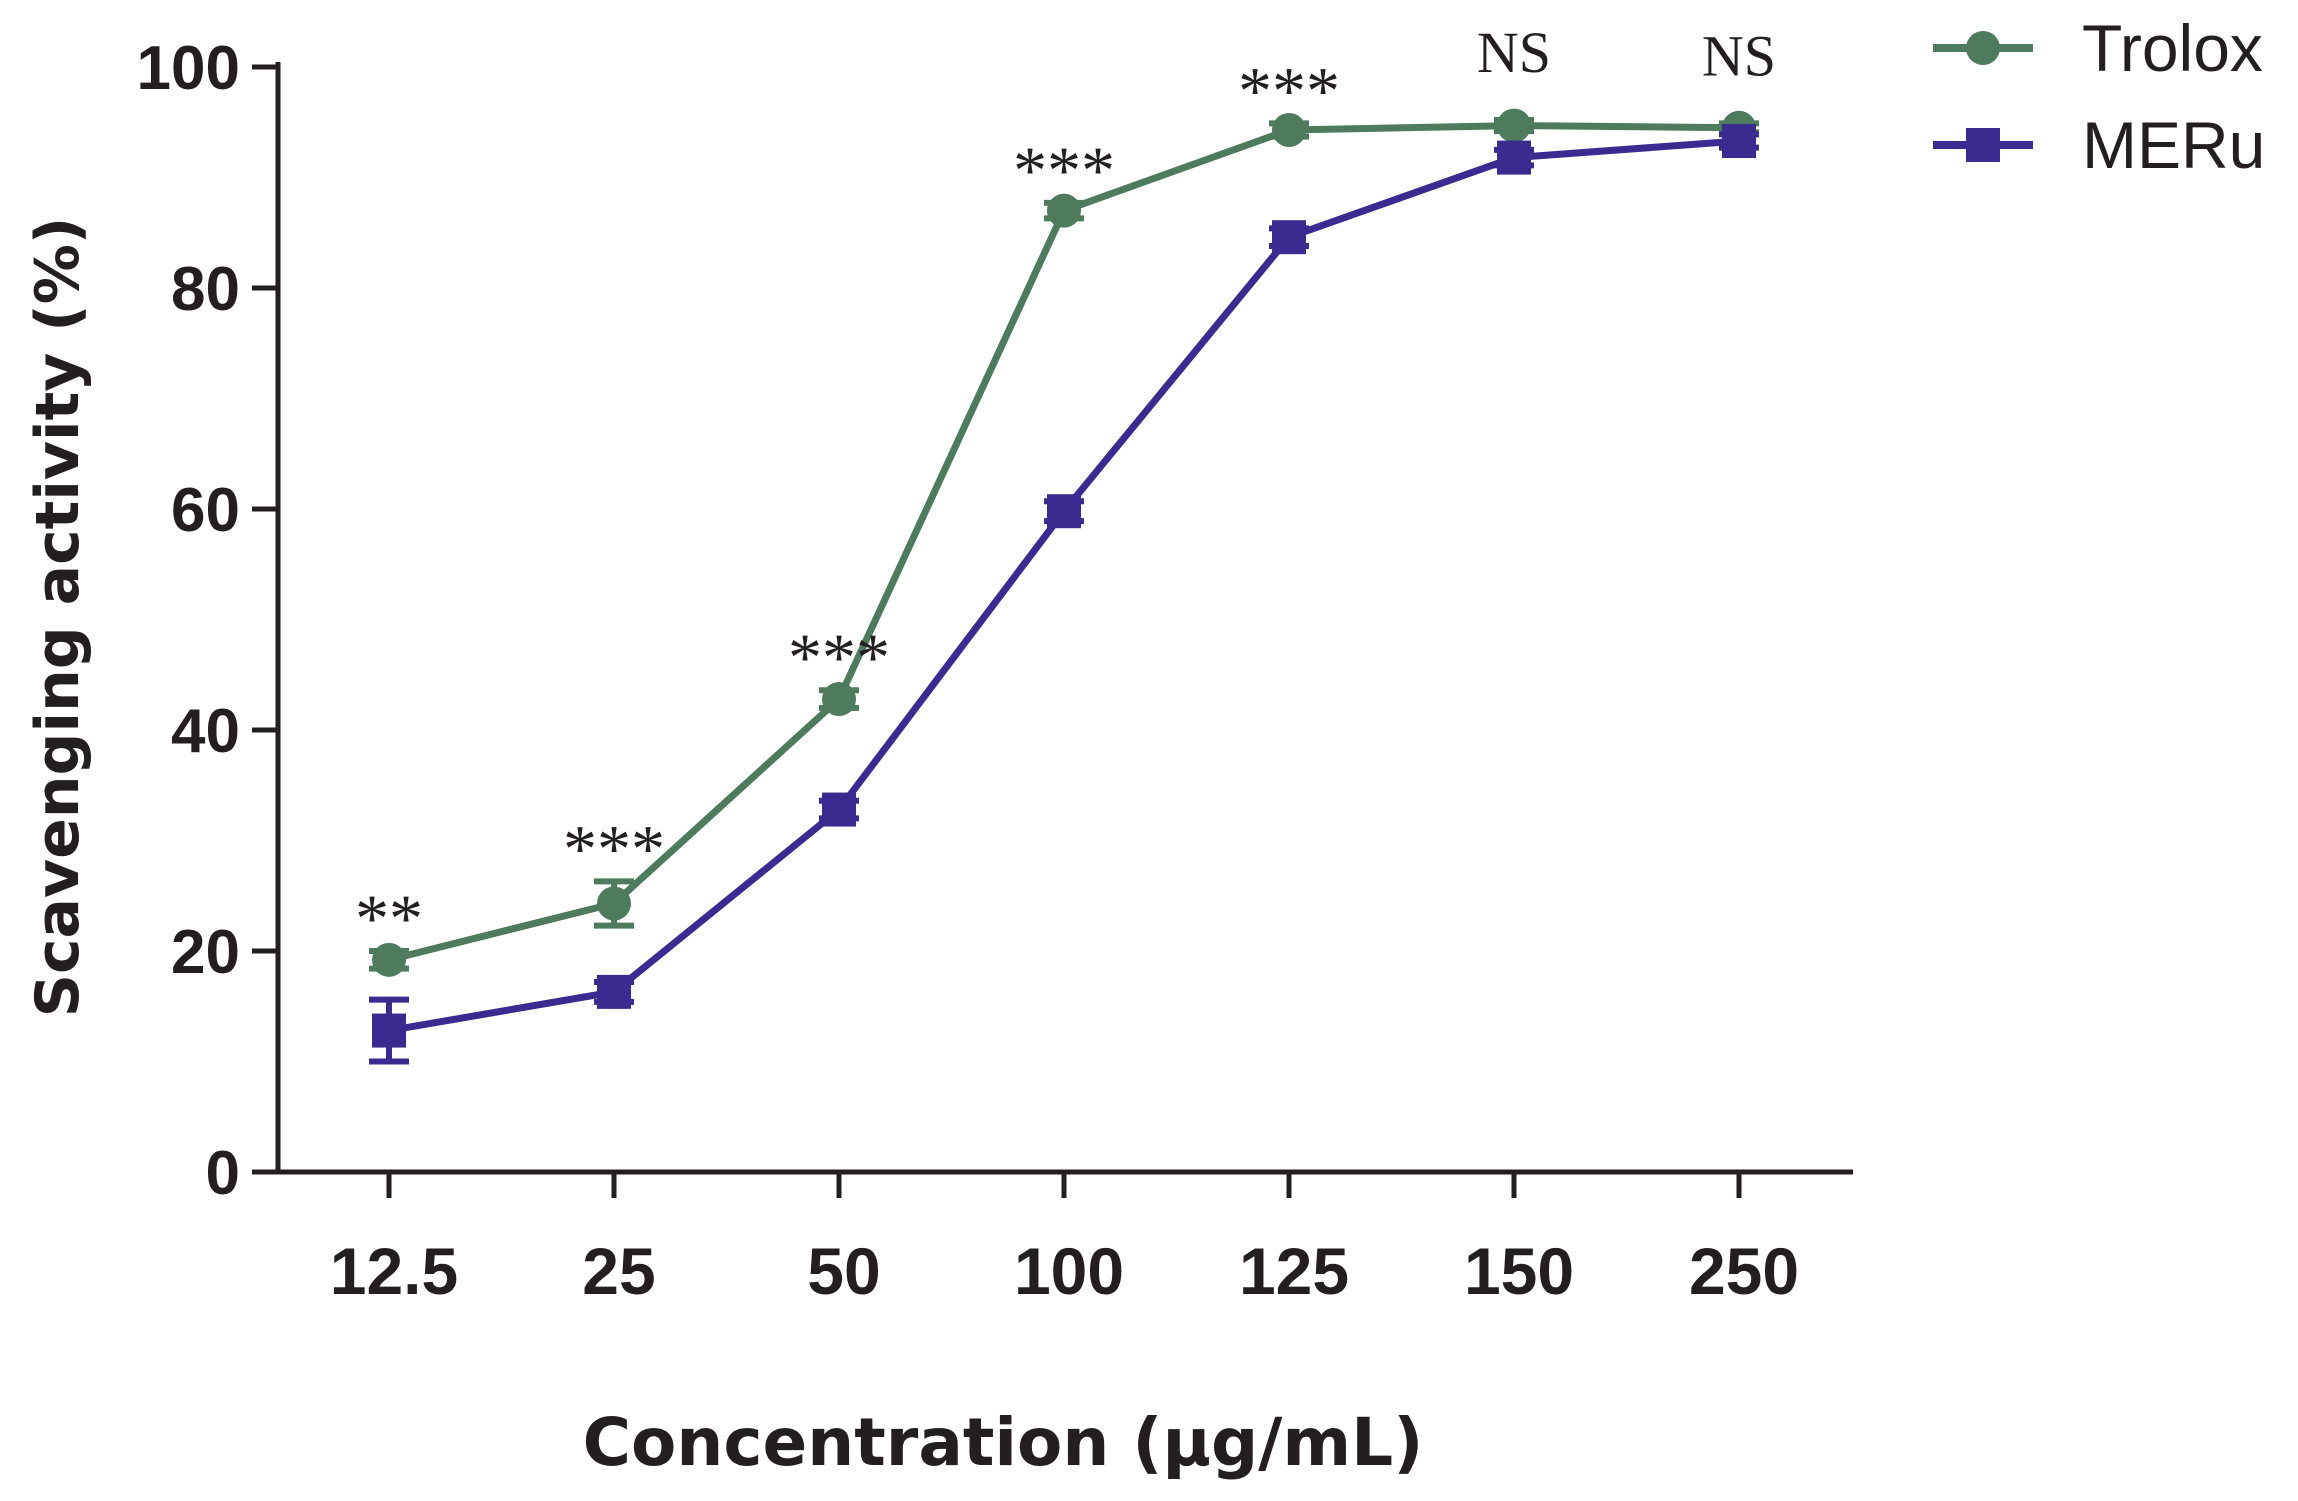  I want to click on y-axis-title: Scavenging activity (%), so click(58, 617).